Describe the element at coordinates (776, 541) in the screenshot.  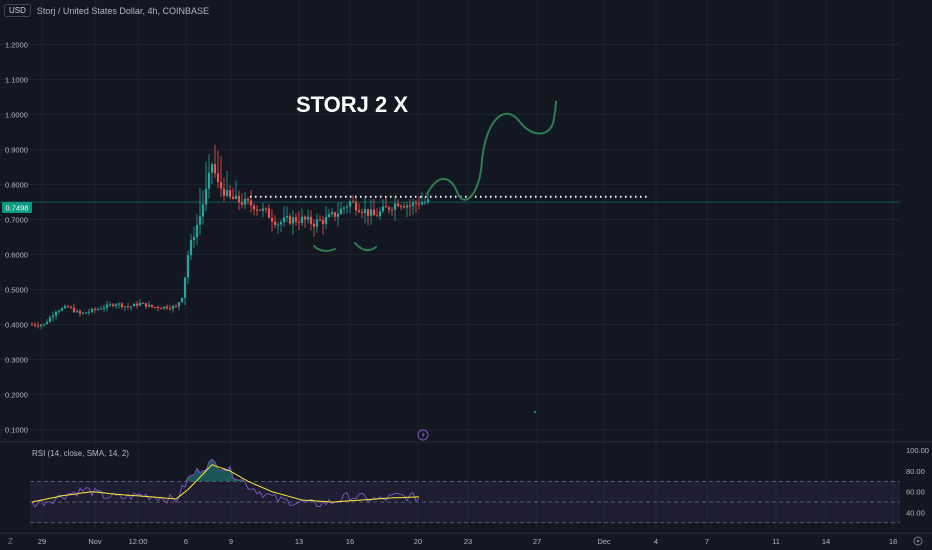
I see `x-tick-label: 11` at that location.